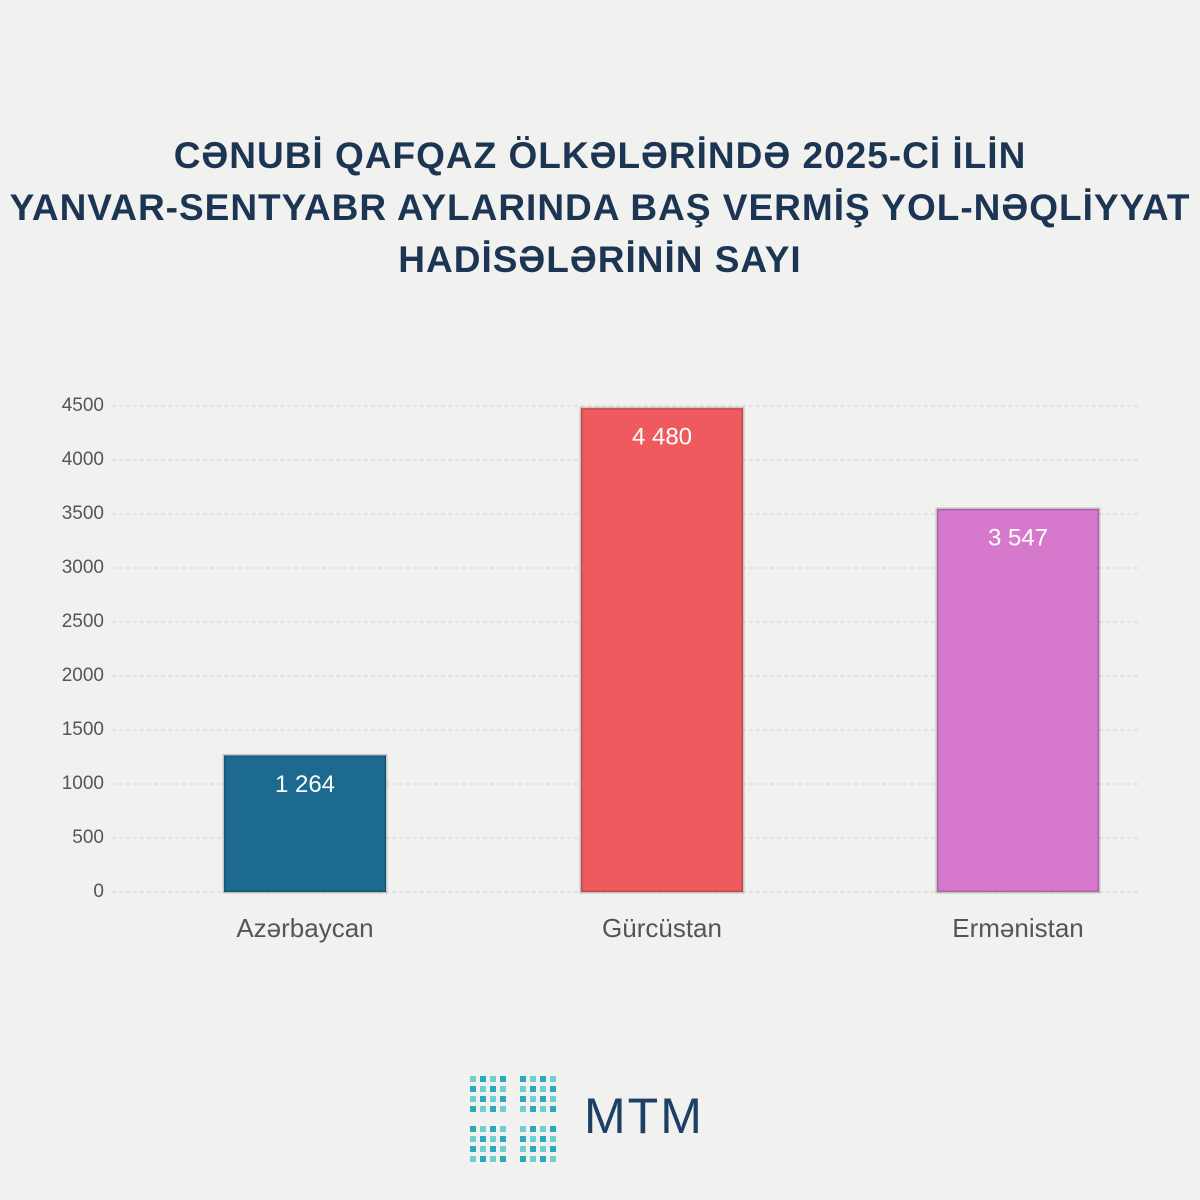  I want to click on y-tick-label: 0, so click(98, 891).